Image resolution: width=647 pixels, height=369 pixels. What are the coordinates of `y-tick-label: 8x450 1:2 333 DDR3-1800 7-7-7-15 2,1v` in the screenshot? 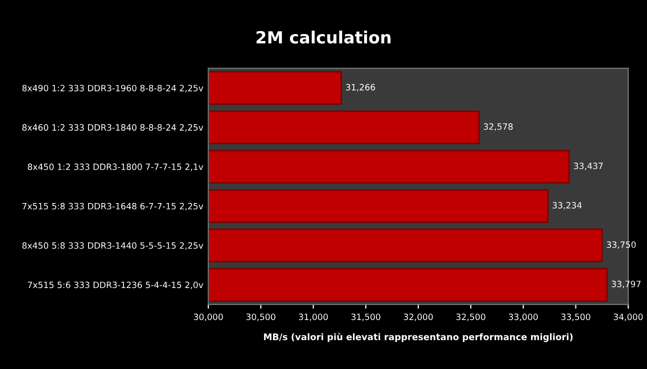 It's located at (116, 167).